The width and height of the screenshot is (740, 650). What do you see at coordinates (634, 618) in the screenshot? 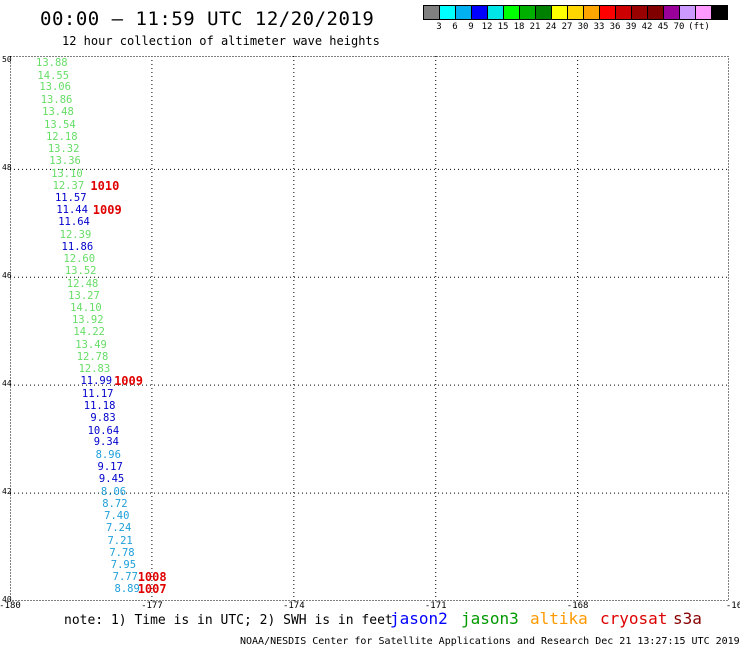
I see `satellite-legend-item: cryosat` at bounding box center [634, 618].